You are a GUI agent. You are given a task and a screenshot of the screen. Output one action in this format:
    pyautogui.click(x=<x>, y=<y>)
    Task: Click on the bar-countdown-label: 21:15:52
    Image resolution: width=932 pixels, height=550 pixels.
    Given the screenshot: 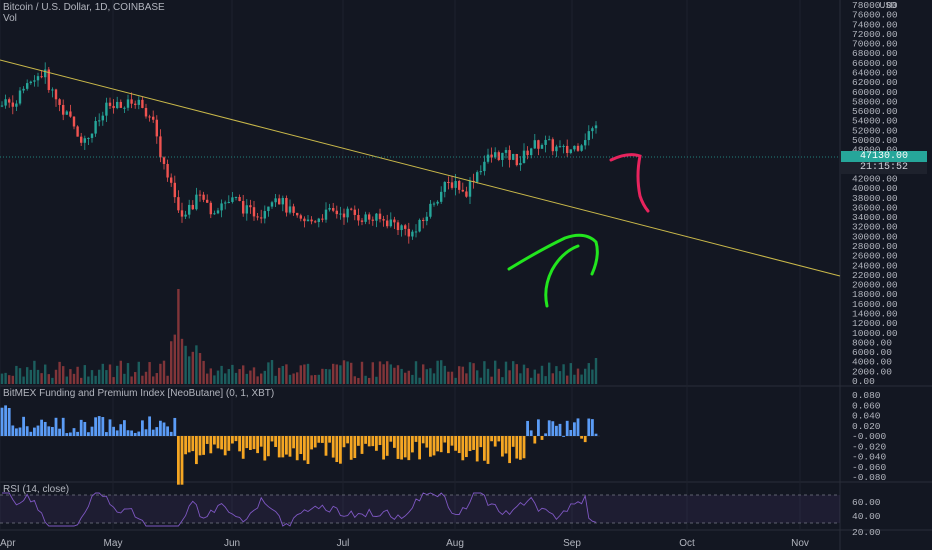 What is the action you would take?
    pyautogui.click(x=884, y=168)
    